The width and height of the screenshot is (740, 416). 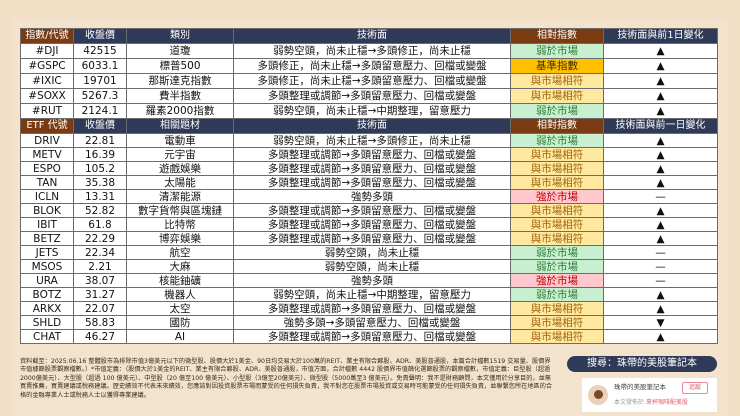 What do you see at coordinates (47, 96) in the screenshot?
I see `cell-code: #SOXX` at bounding box center [47, 96].